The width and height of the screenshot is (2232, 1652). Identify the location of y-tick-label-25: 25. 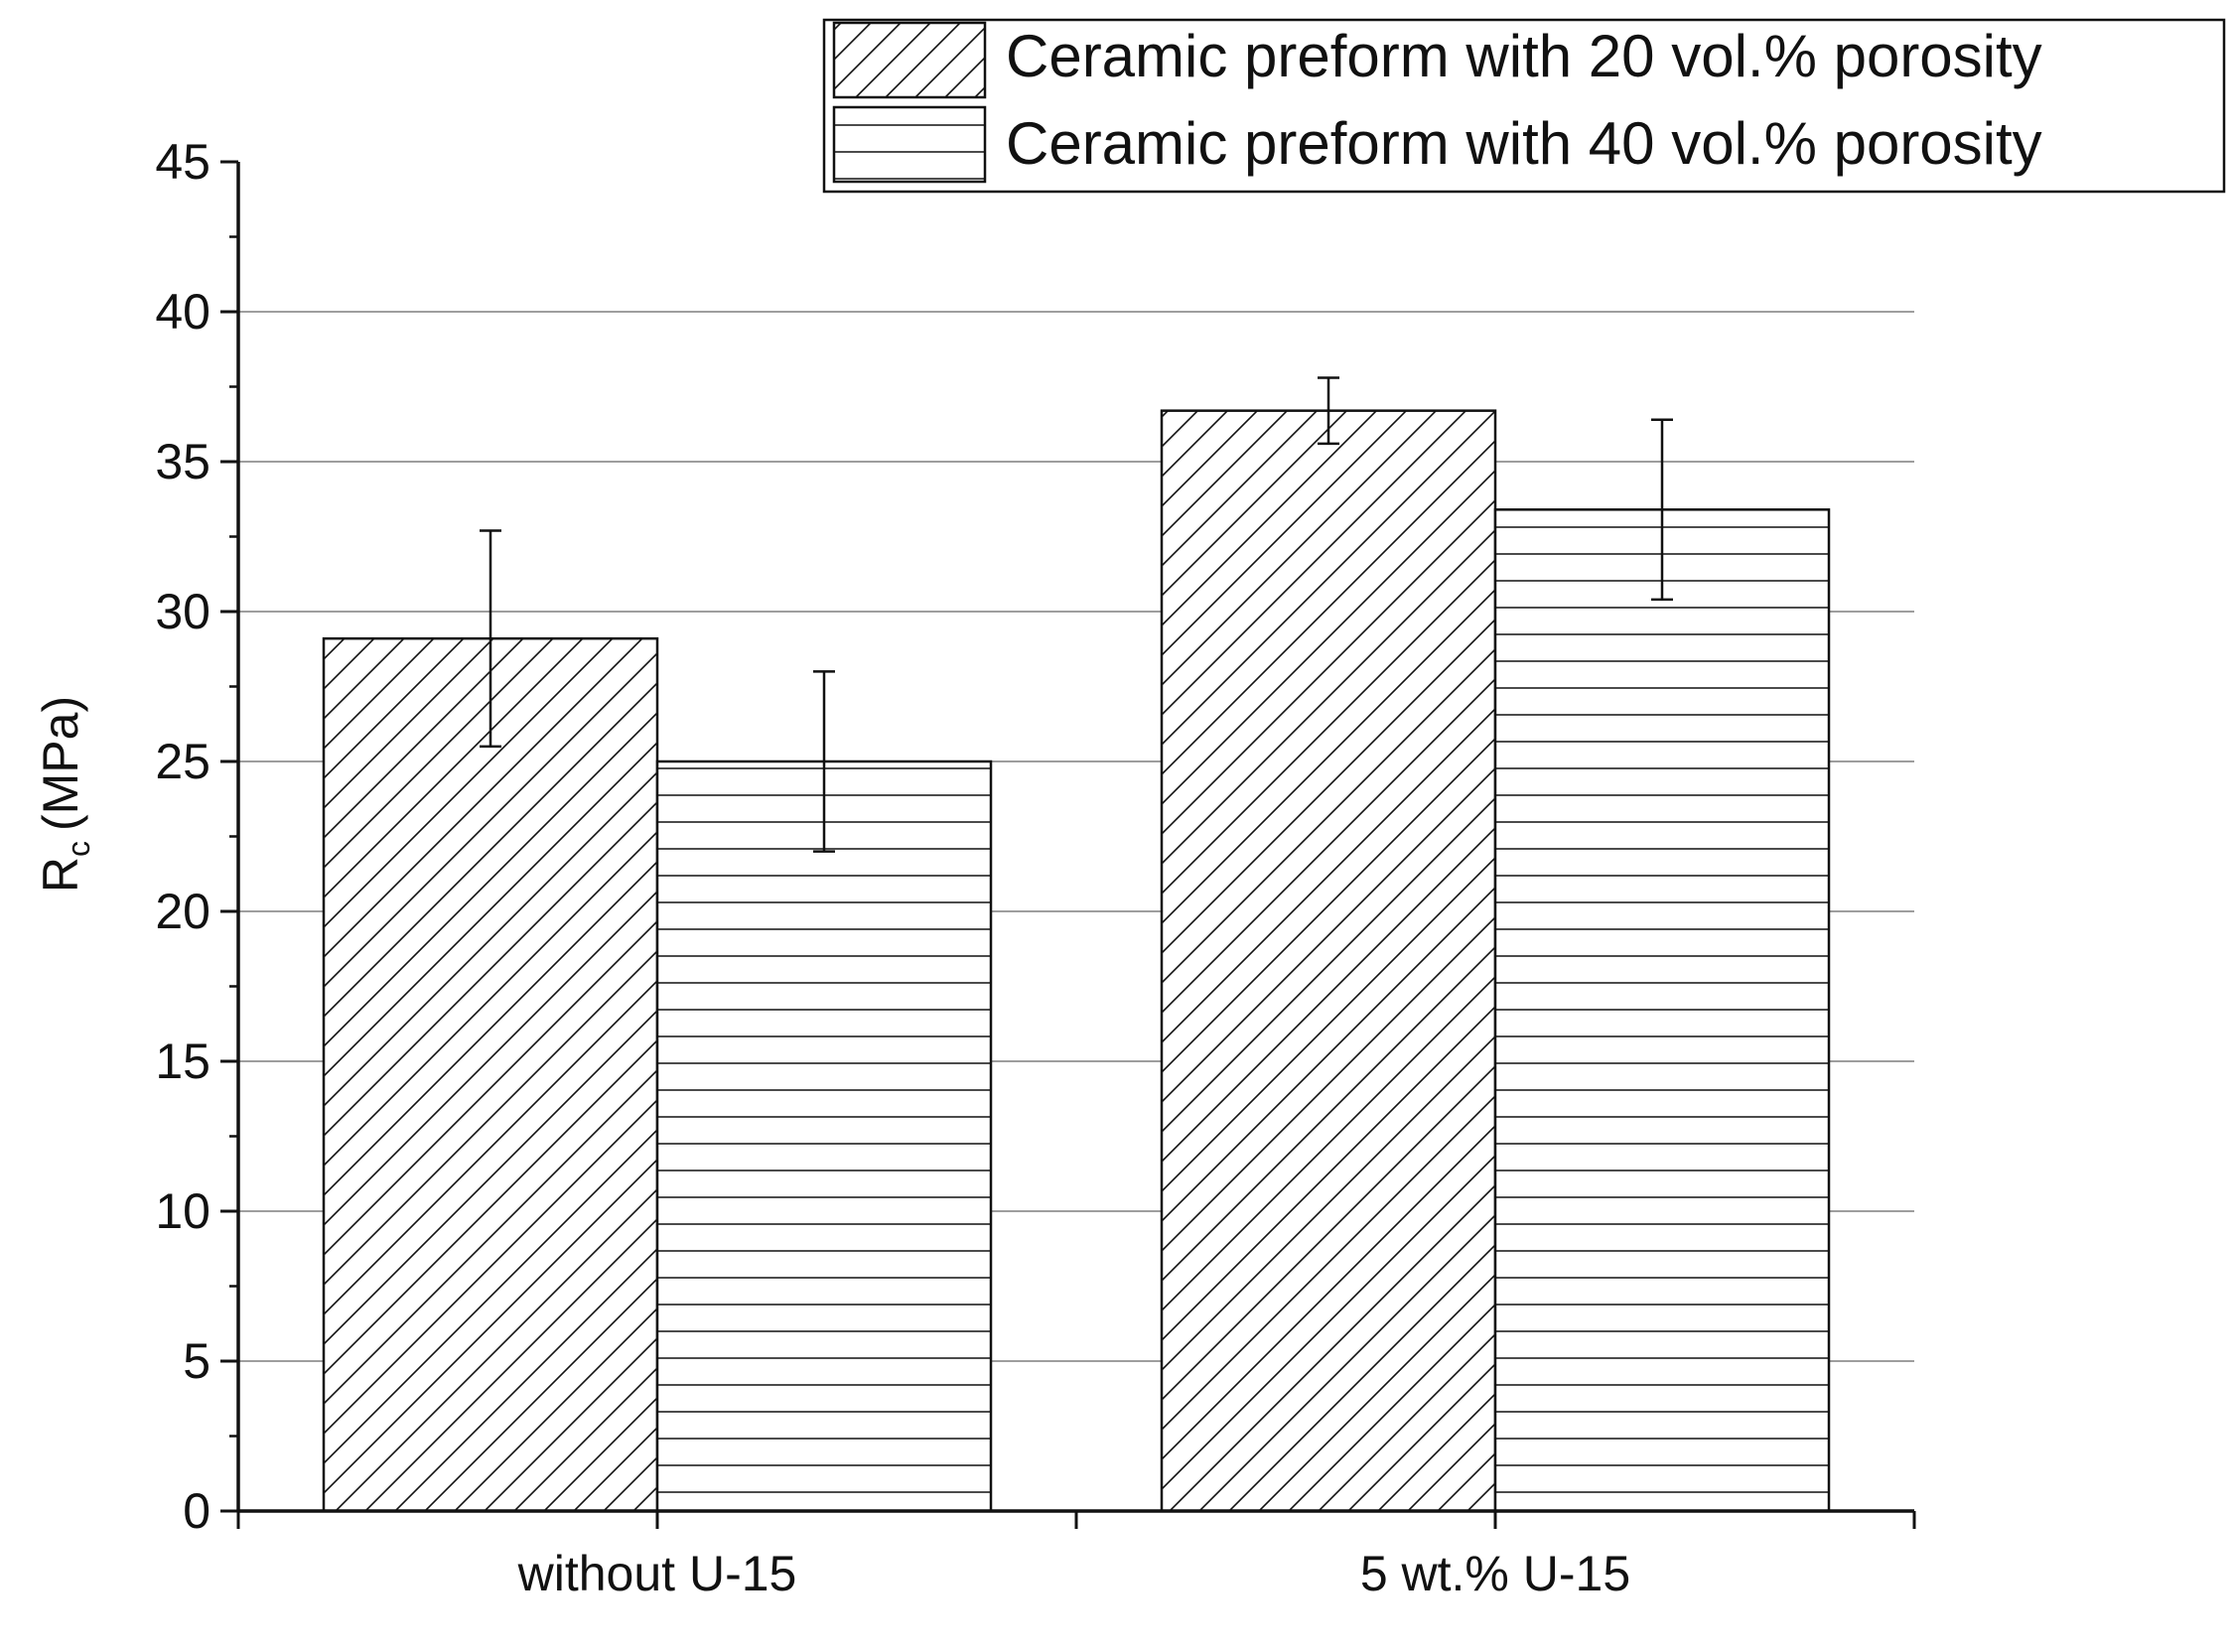
(183, 762).